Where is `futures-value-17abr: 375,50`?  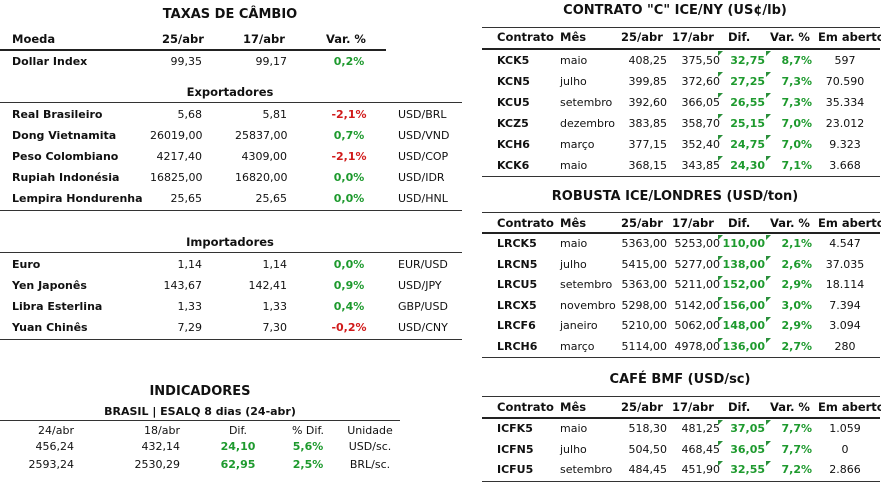
futures-value-17abr: 375,50 is located at coordinates (701, 60).